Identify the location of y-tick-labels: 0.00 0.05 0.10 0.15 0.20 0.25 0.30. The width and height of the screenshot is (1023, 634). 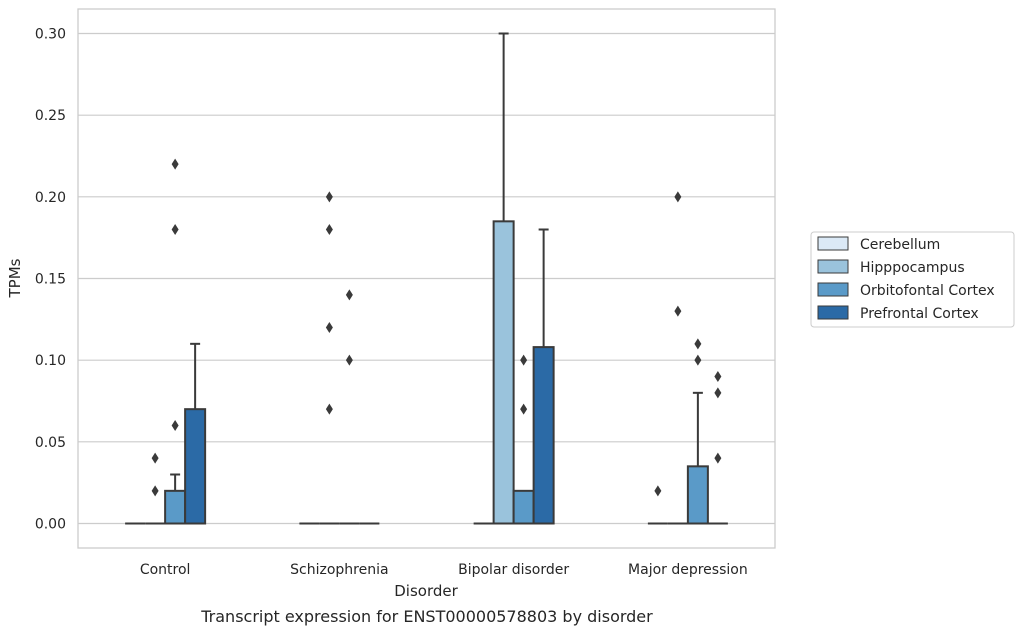
(50, 280).